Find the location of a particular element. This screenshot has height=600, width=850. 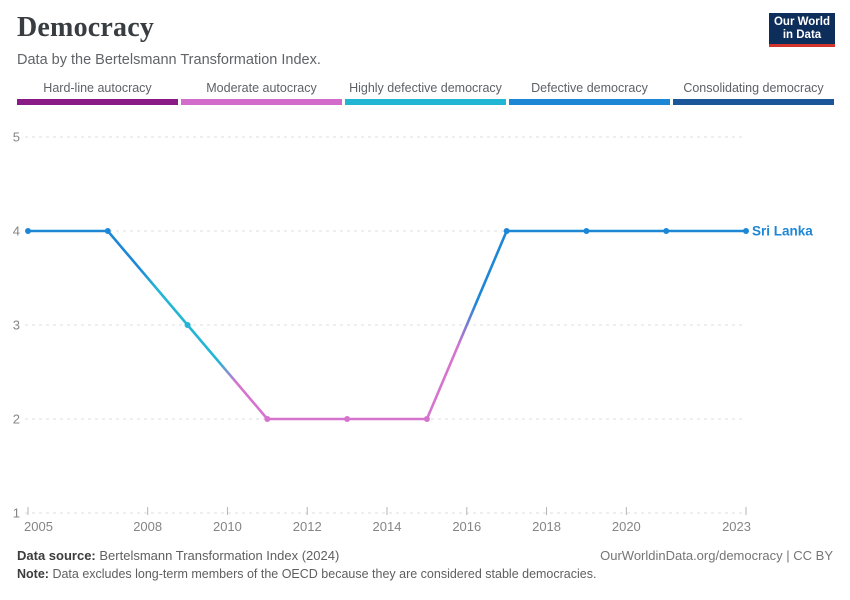

x-axis-label-2018: 2018 is located at coordinates (546, 526).